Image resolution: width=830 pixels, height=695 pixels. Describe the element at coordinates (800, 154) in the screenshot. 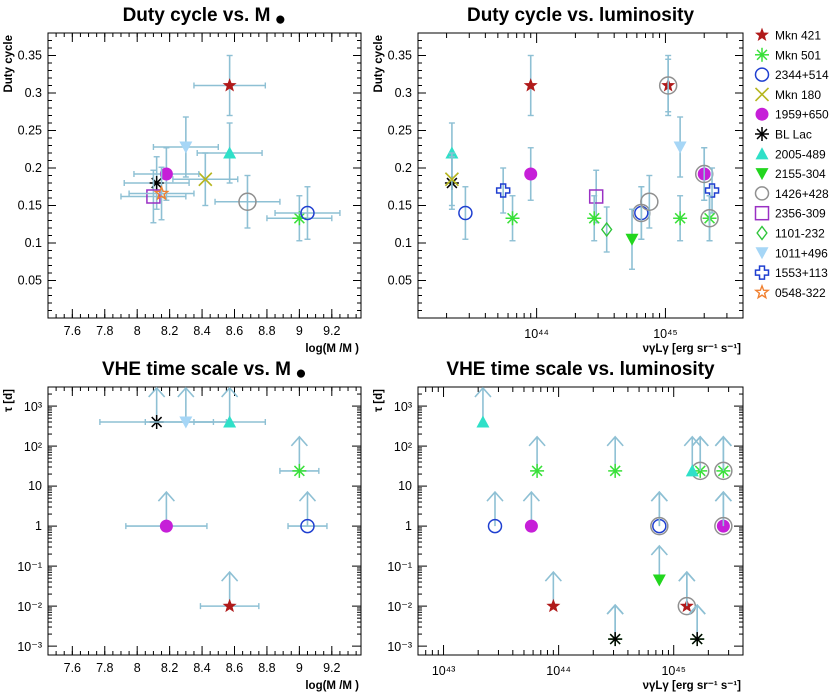

I see `legend-label: 2005-489` at that location.